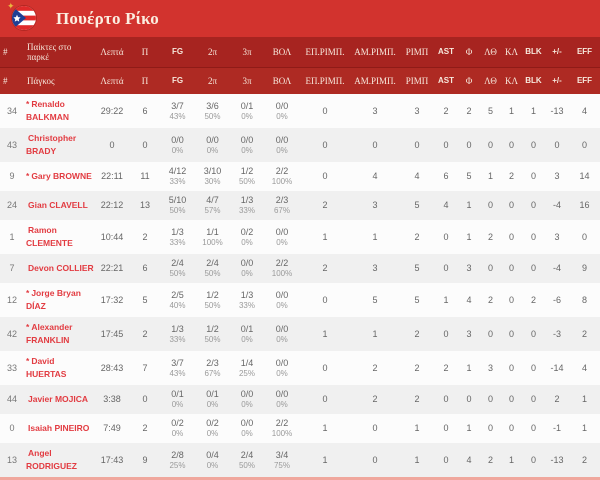 Image resolution: width=600 pixels, height=480 pixels. What do you see at coordinates (212, 454) in the screenshot?
I see `made-attempted: 0/4` at bounding box center [212, 454].